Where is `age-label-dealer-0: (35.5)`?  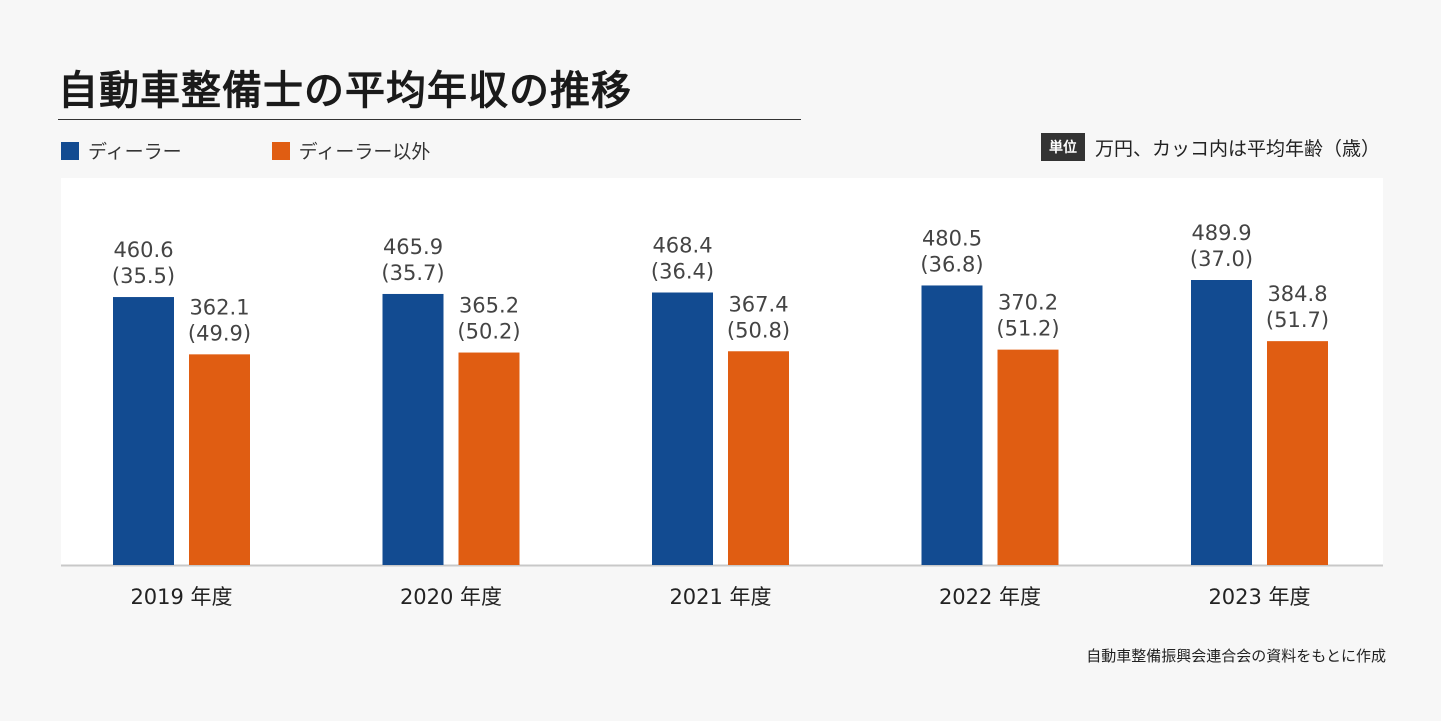
age-label-dealer-0: (35.5) is located at coordinates (143, 276).